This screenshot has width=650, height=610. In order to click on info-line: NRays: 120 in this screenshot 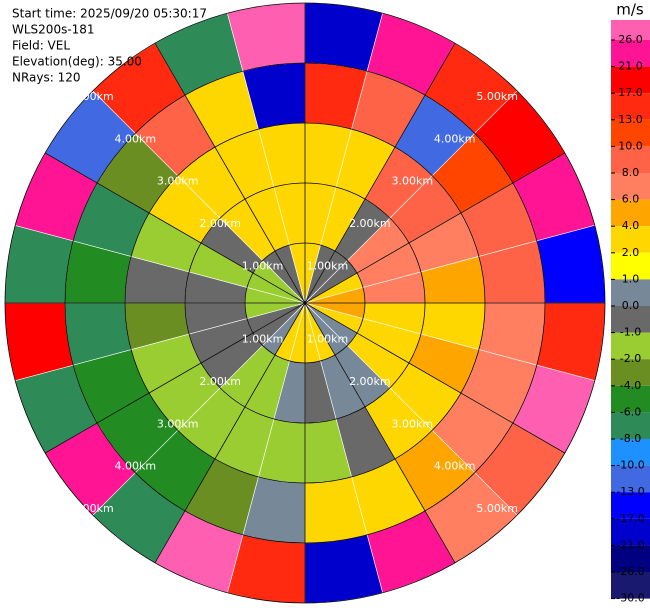, I will do `click(46, 78)`.